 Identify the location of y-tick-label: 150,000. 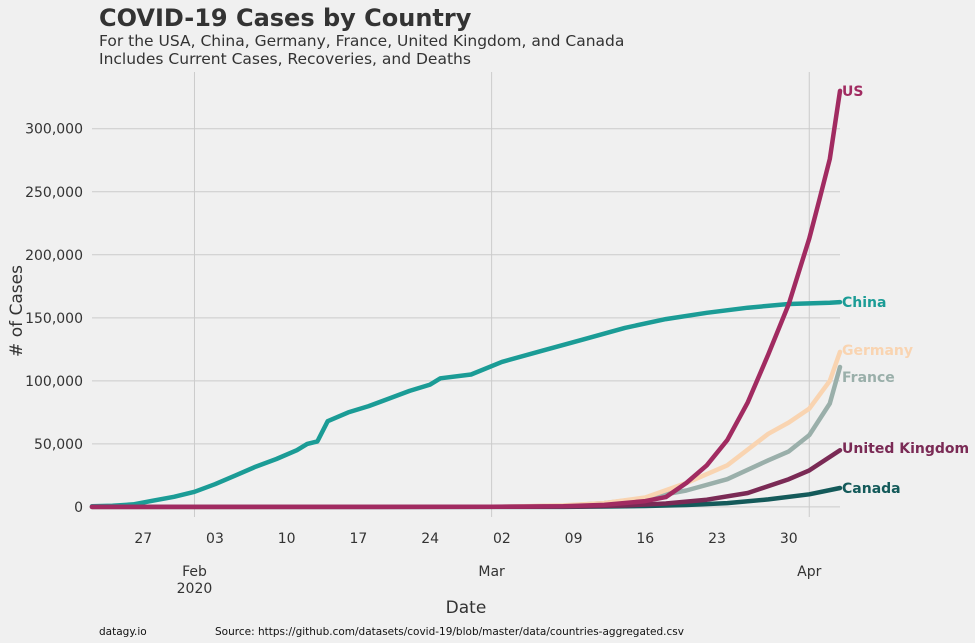
(54, 319).